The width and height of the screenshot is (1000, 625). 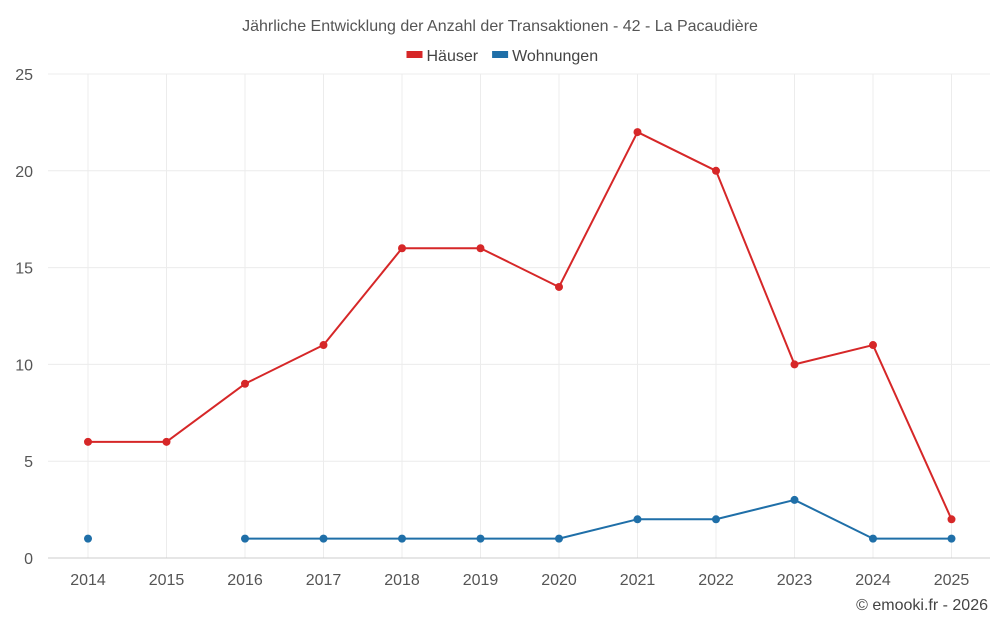 I want to click on legend-item: Wohnungen, so click(x=545, y=56).